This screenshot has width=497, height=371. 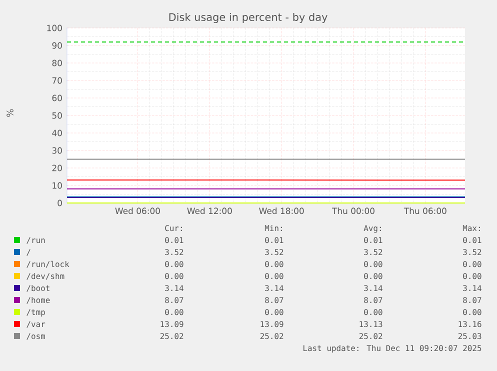 I want to click on y-tick-label: 40, so click(x=57, y=133).